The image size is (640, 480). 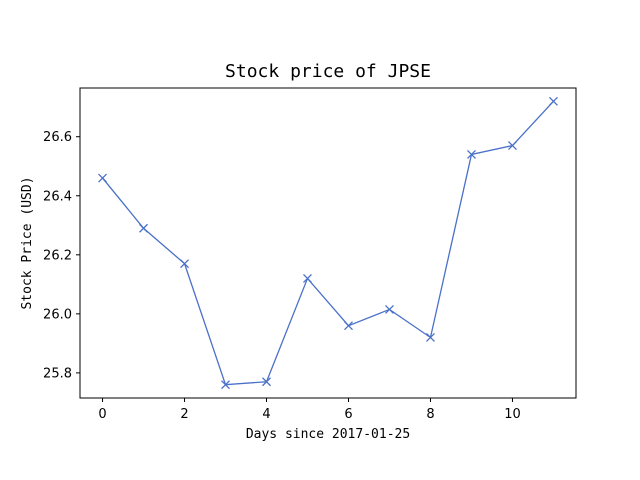 What do you see at coordinates (57, 137) in the screenshot?
I see `y-tick-label: 26.6` at bounding box center [57, 137].